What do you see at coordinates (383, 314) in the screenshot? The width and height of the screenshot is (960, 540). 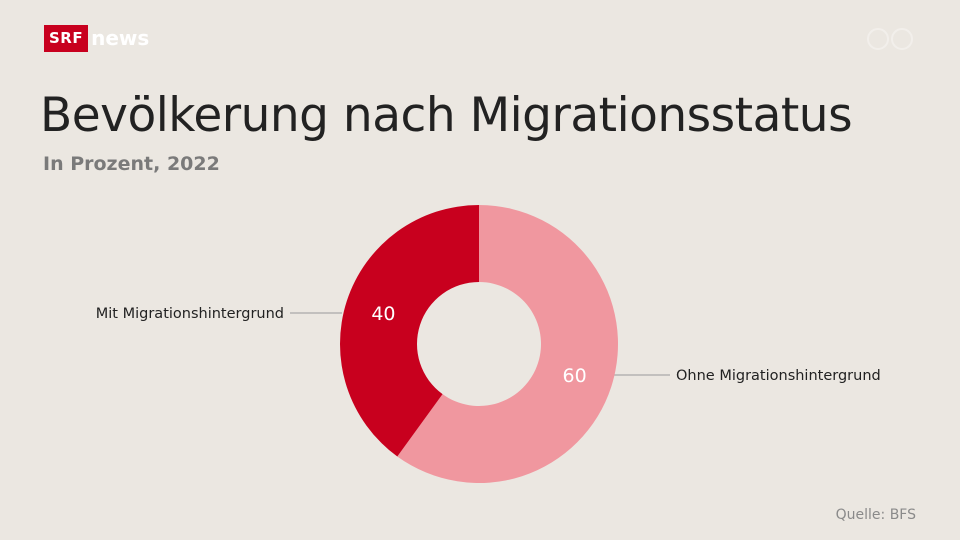 I see `donut-value-label-1: 40` at bounding box center [383, 314].